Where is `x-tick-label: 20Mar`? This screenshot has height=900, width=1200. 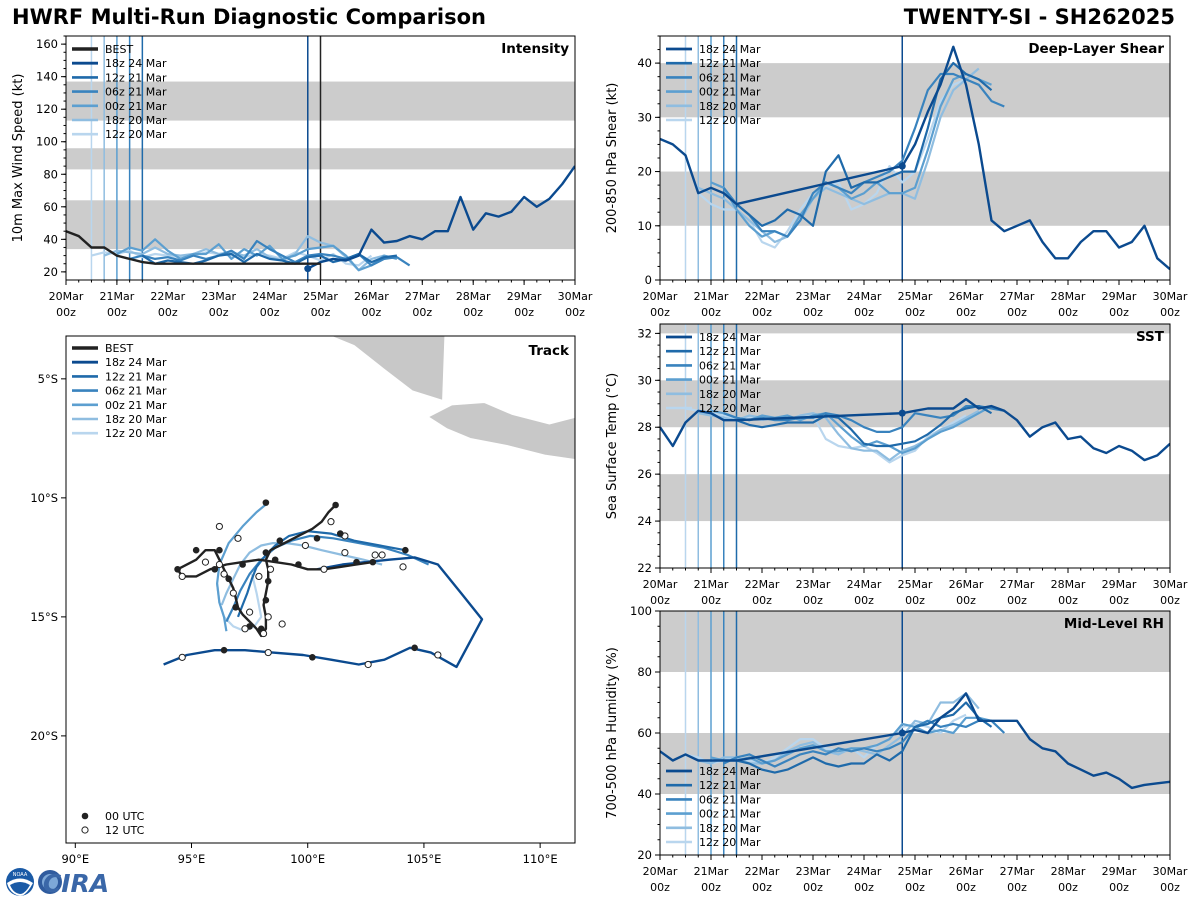 x-tick-label: 20Mar is located at coordinates (660, 584).